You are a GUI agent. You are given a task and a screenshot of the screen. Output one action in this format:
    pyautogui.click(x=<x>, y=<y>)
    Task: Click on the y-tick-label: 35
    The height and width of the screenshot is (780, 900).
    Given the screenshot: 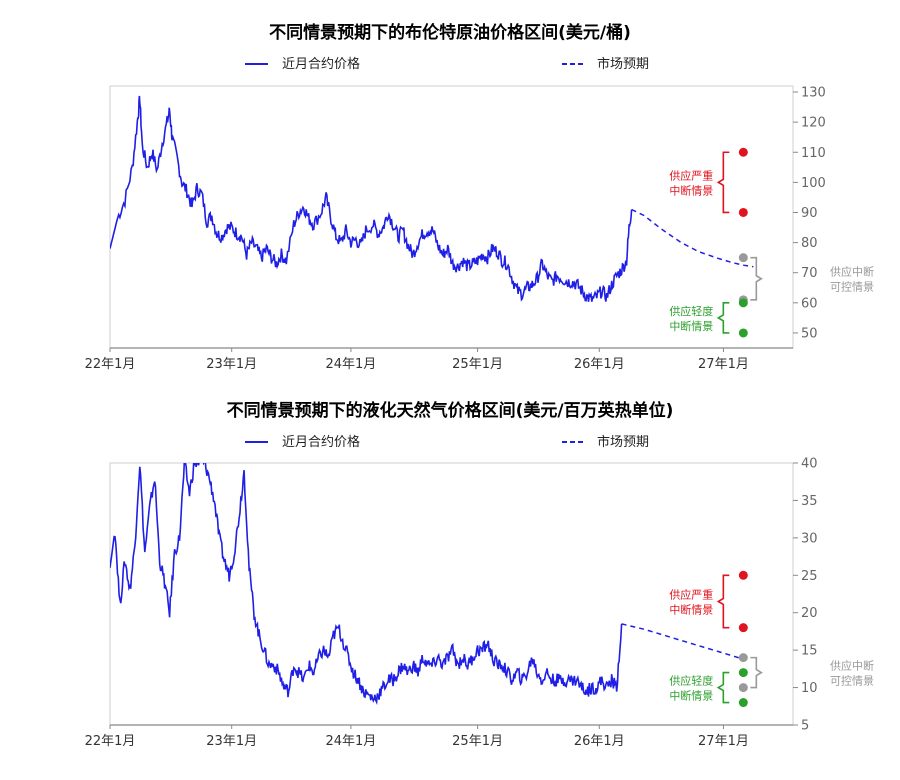 What is the action you would take?
    pyautogui.click(x=809, y=501)
    